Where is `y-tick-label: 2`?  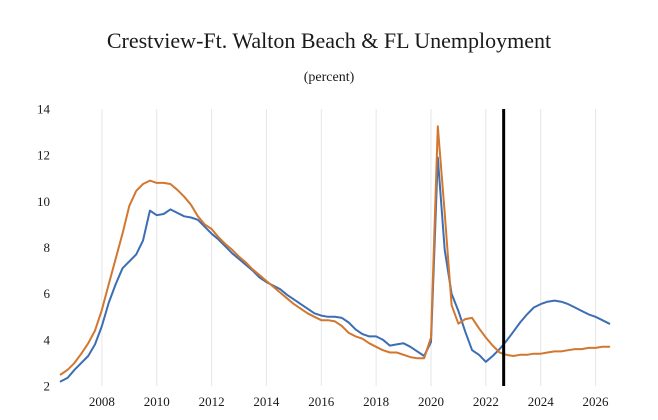 y-tick-label: 2 is located at coordinates (47, 386).